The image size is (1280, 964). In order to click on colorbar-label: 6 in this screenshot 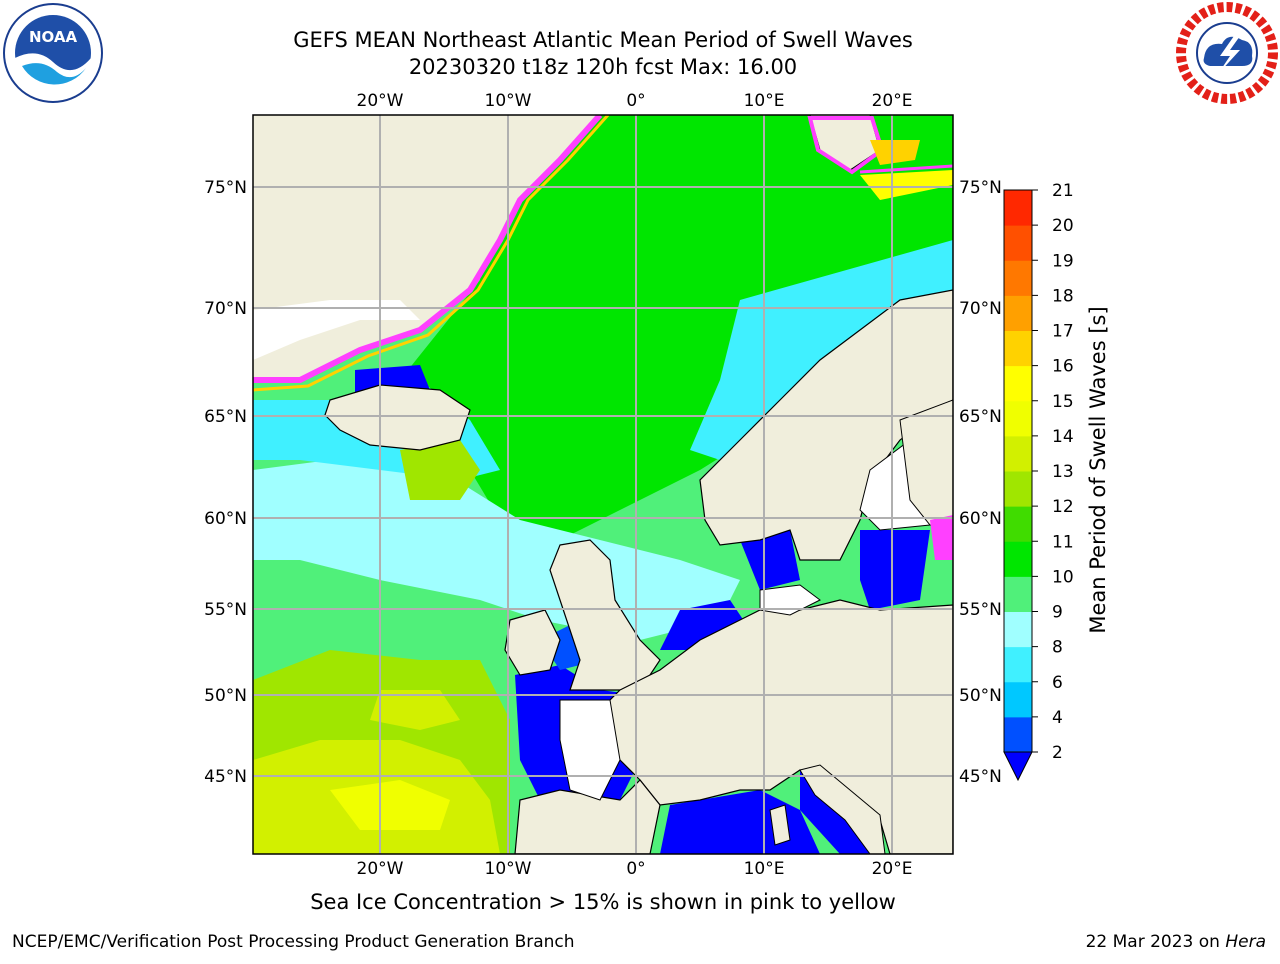, I will do `click(1057, 683)`.